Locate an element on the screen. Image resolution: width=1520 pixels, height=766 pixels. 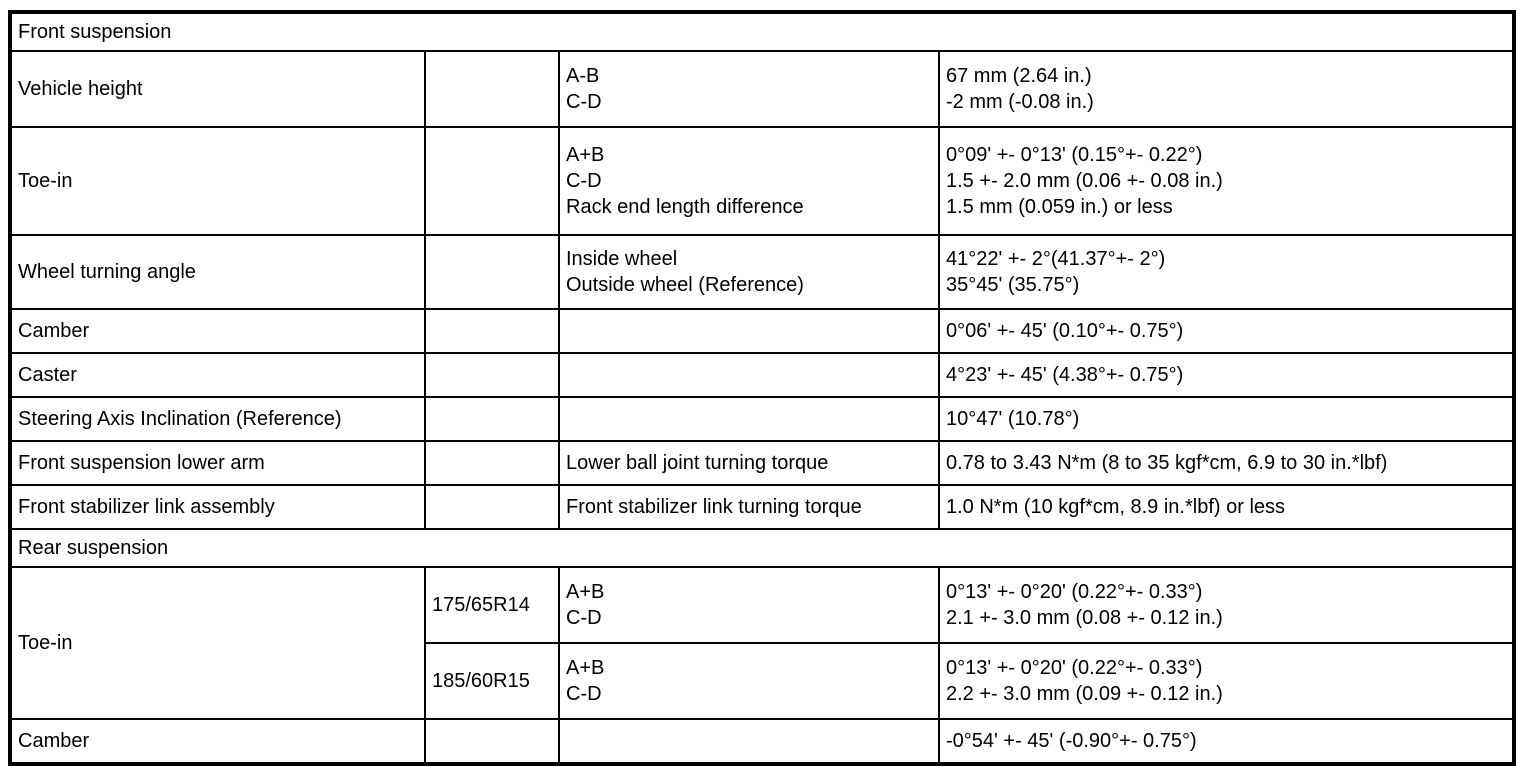
spec-value: 41°22' +- 2°(41.37°+- 2°) is located at coordinates (1056, 259).